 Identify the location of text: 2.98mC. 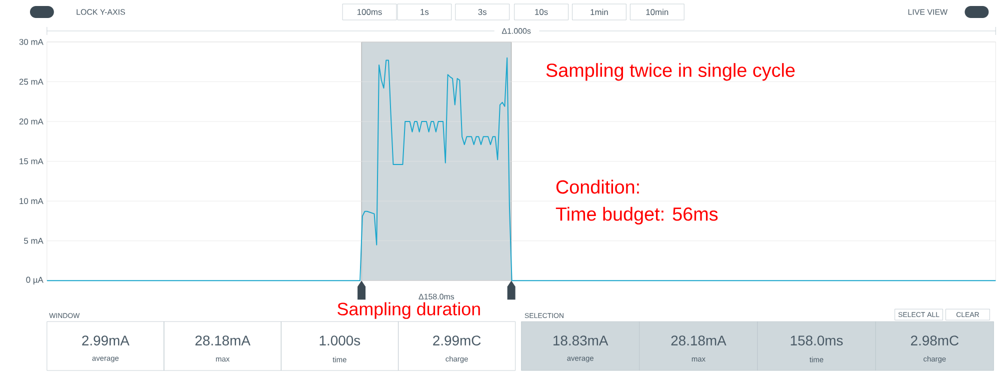
(934, 341).